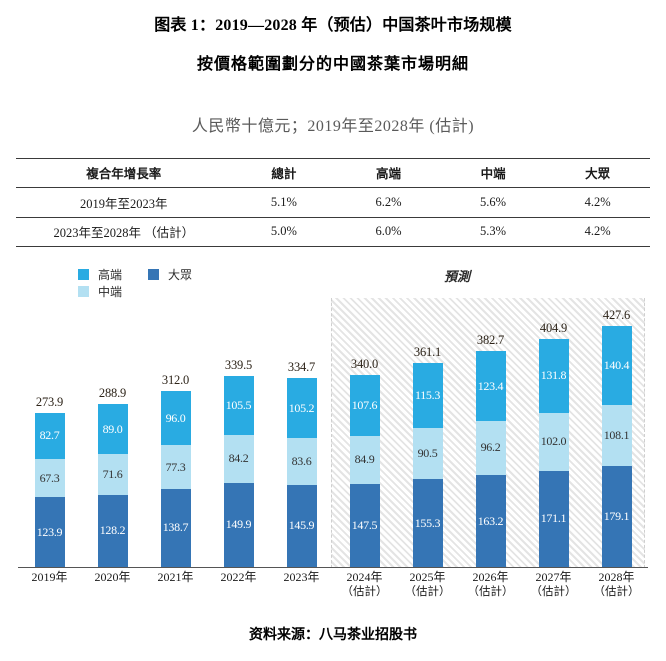 The image size is (666, 661). I want to click on x-axis-label: 2026年 （估計）, so click(490, 584).